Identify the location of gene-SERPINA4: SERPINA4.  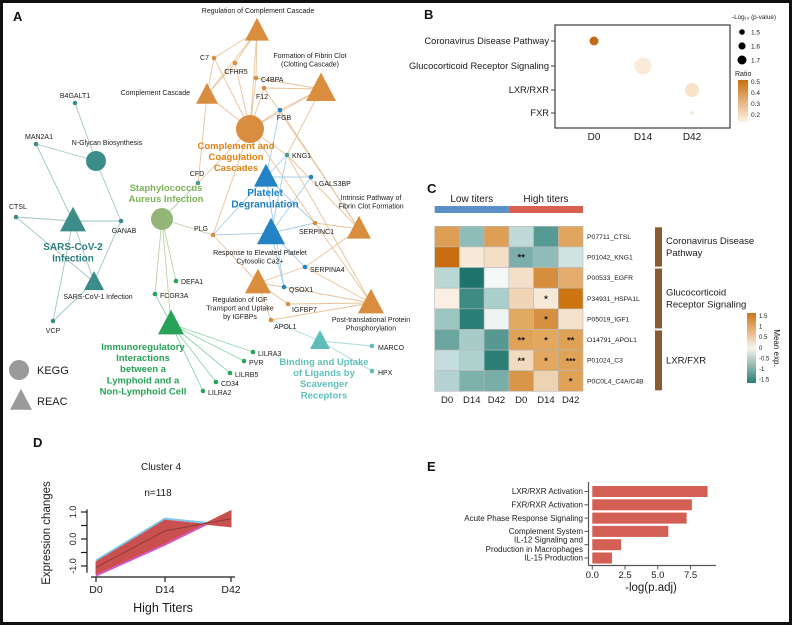
(327, 270).